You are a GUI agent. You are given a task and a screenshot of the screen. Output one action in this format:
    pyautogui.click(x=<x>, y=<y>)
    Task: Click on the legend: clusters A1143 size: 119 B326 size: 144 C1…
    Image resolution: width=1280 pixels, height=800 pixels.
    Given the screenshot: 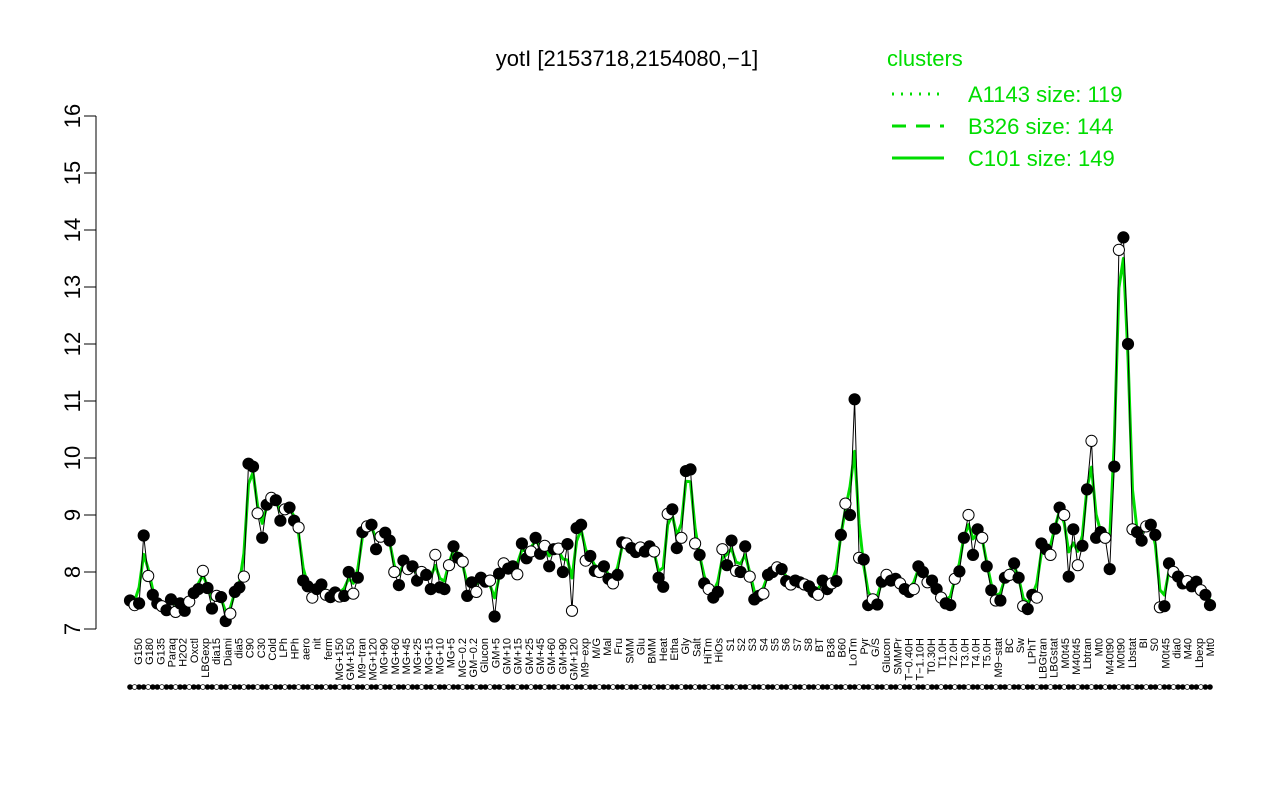 What is the action you would take?
    pyautogui.click(x=1005, y=108)
    